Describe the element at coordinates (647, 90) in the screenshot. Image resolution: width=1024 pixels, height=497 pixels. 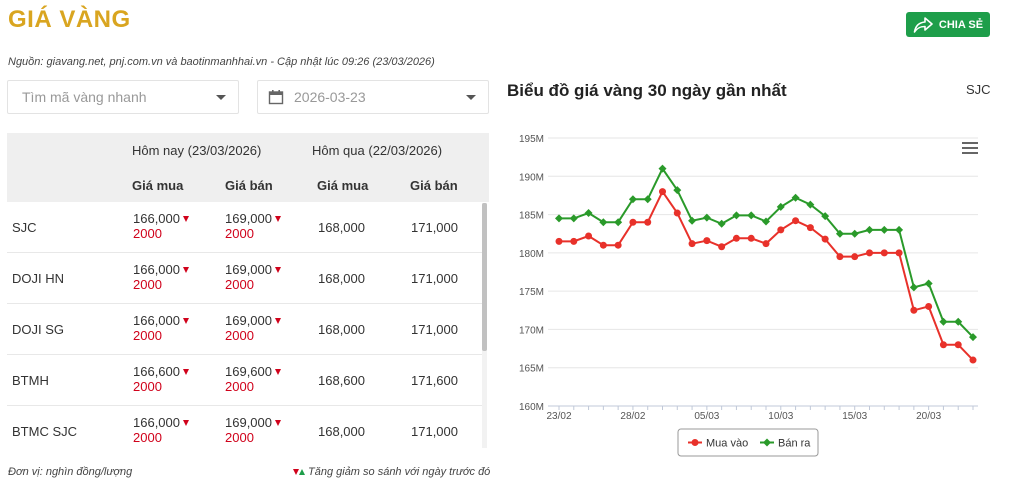
I see `chart-title: Biểu đồ giá vàng 30 ngày gần nhất` at that location.